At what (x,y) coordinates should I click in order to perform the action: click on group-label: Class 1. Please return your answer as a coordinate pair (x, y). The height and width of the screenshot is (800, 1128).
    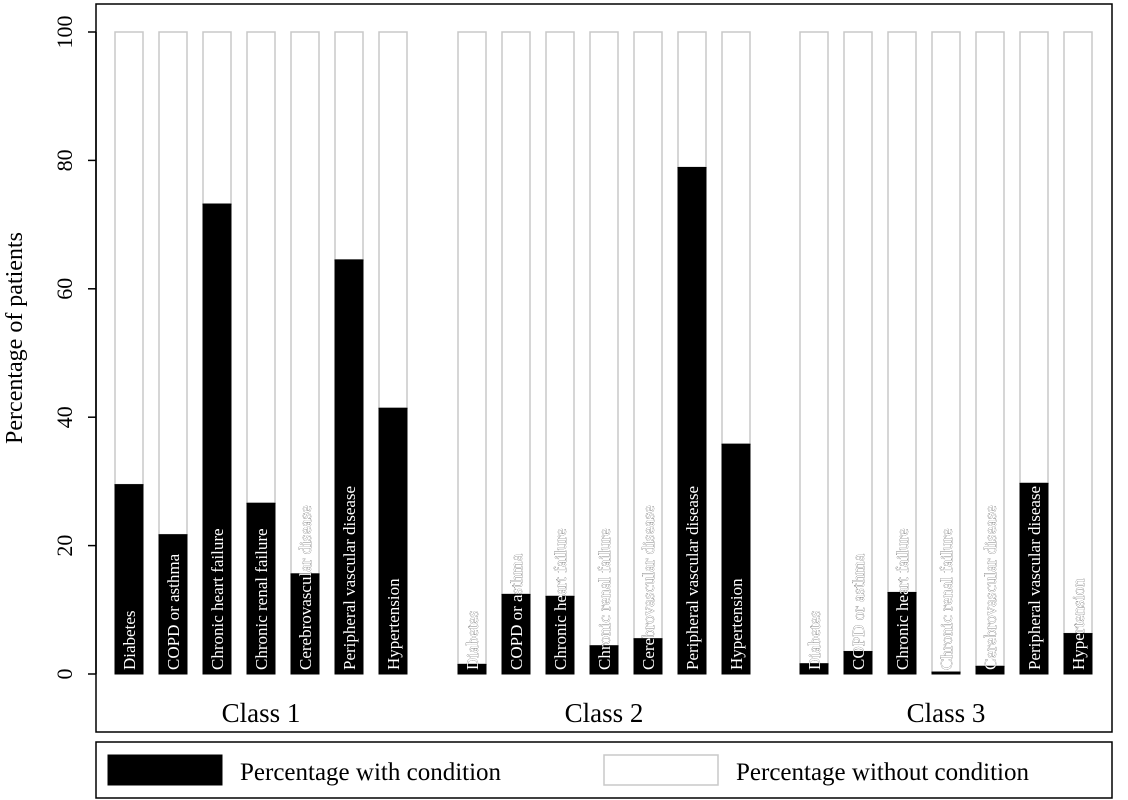
    Looking at the image, I should click on (261, 713).